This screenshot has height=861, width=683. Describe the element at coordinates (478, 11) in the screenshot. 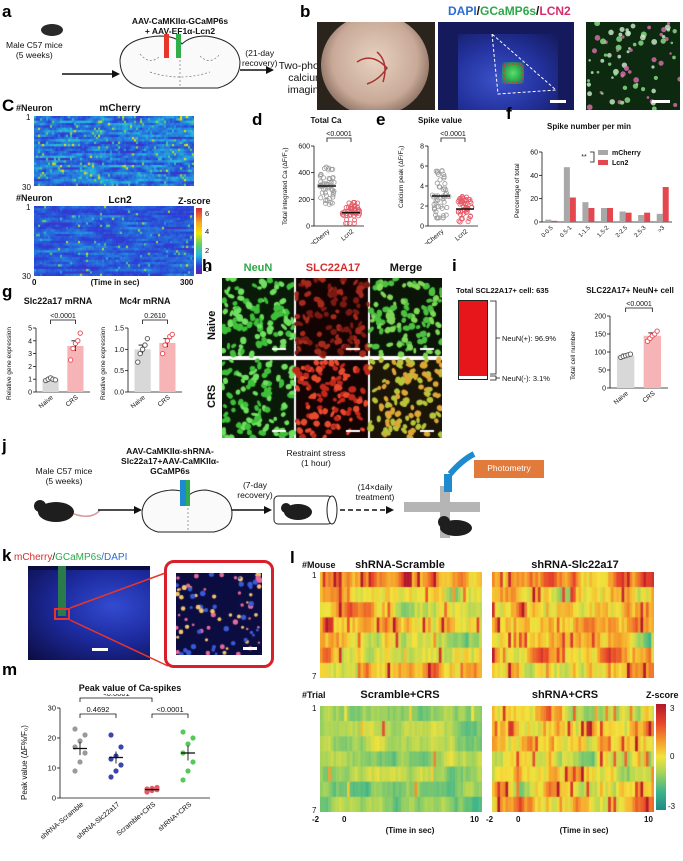

I see `panel-b-title-sep1: /` at that location.